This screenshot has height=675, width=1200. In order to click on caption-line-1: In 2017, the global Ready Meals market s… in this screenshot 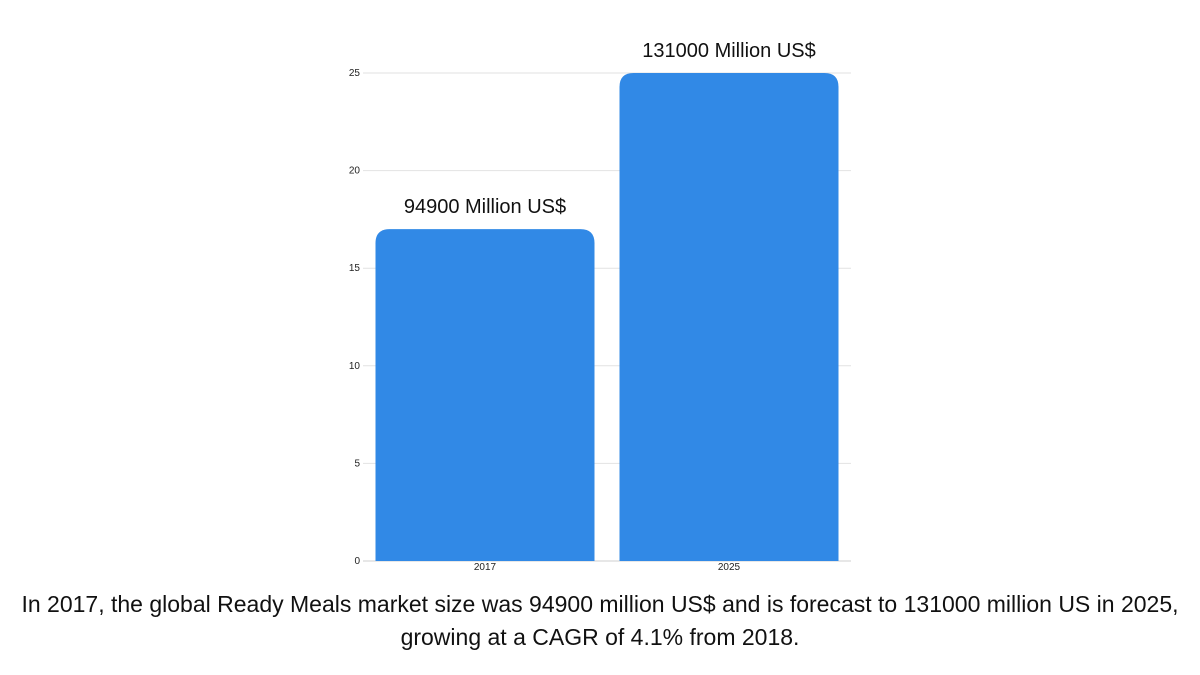, I will do `click(600, 604)`.